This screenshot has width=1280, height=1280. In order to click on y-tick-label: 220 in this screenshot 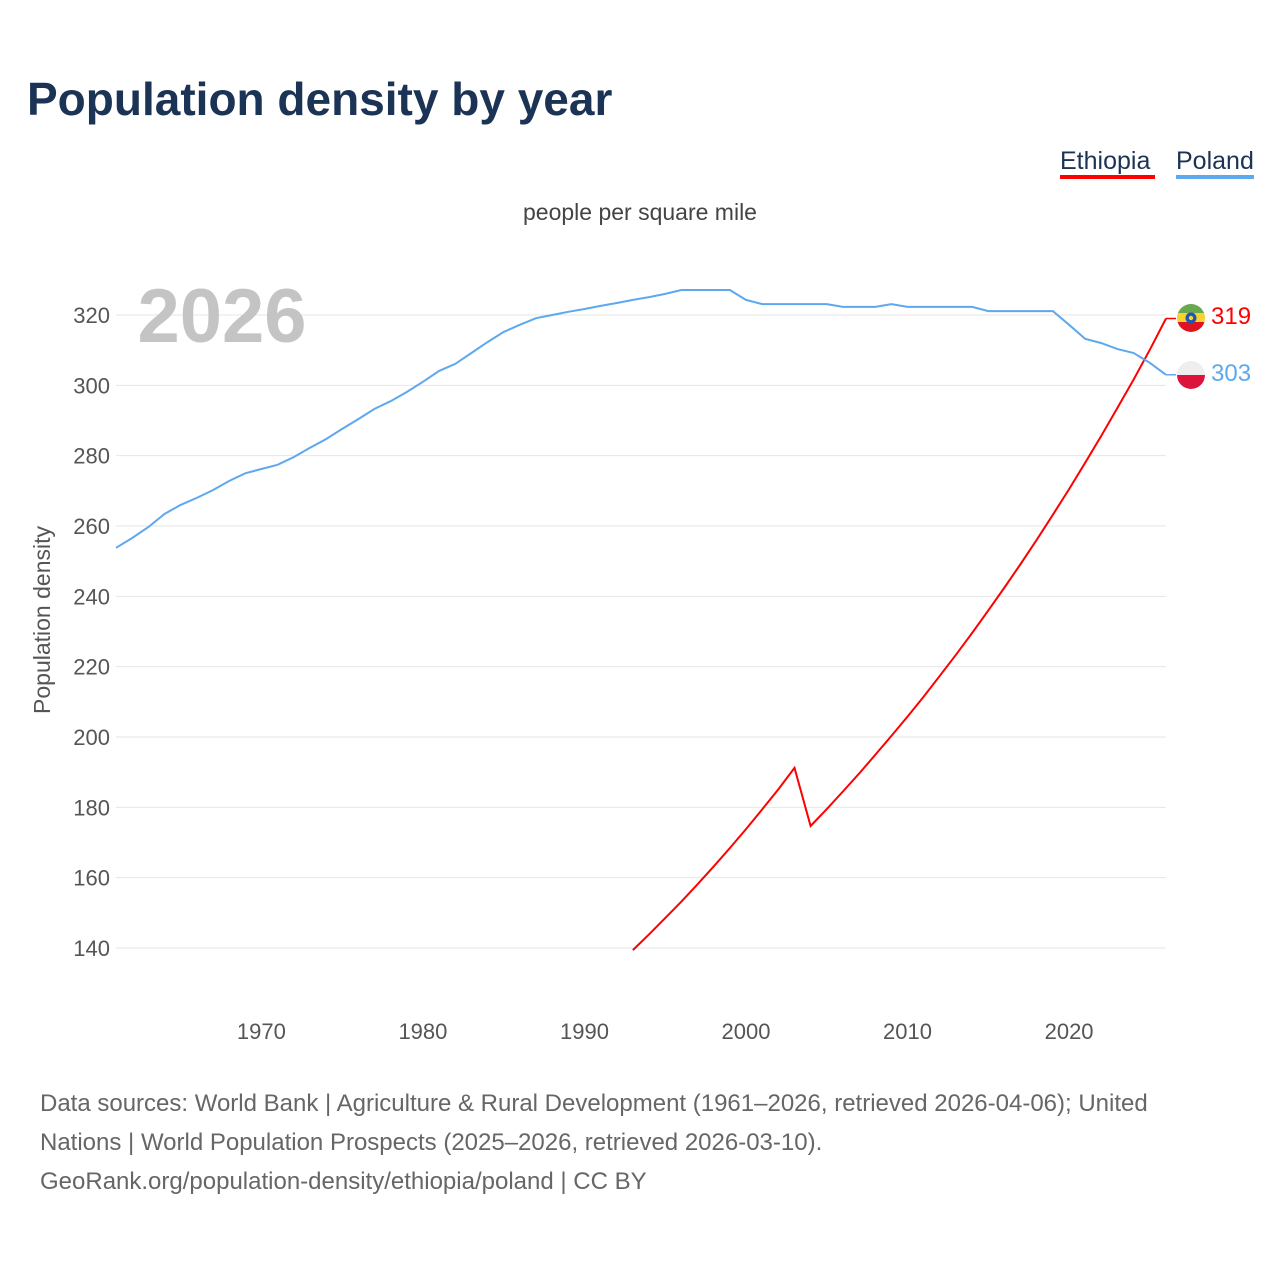, I will do `click(91, 667)`.